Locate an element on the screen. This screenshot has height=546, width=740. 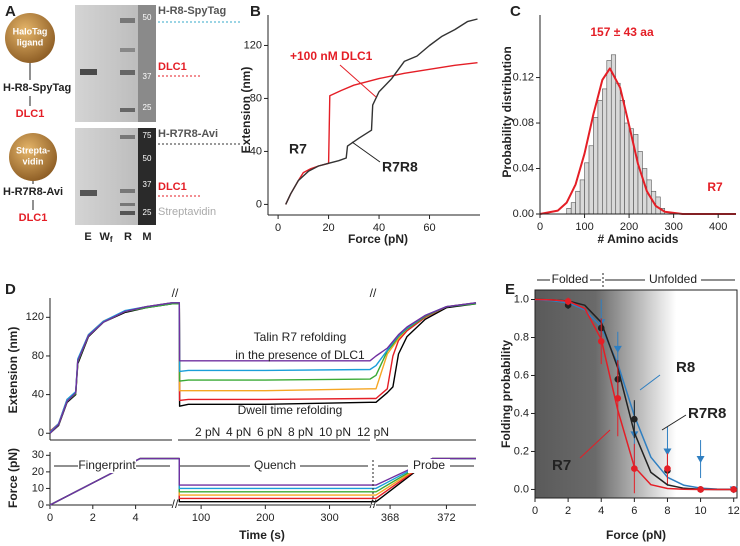
bead-label: vidin is located at coordinates (32, 161).